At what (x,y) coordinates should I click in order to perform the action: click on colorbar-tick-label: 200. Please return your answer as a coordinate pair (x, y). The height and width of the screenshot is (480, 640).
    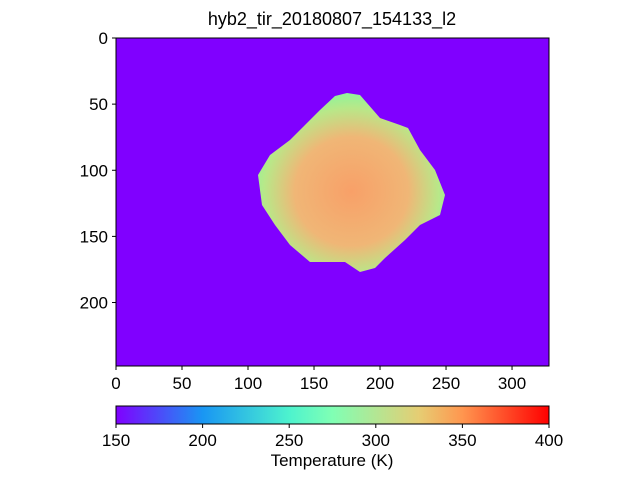
    Looking at the image, I should click on (202, 440).